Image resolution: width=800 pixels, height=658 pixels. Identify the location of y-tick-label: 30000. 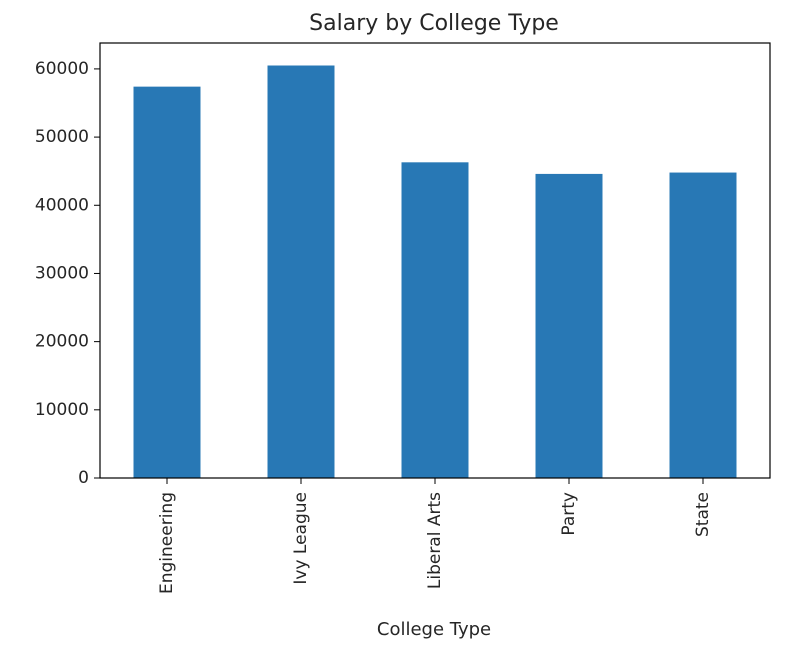
(62, 273).